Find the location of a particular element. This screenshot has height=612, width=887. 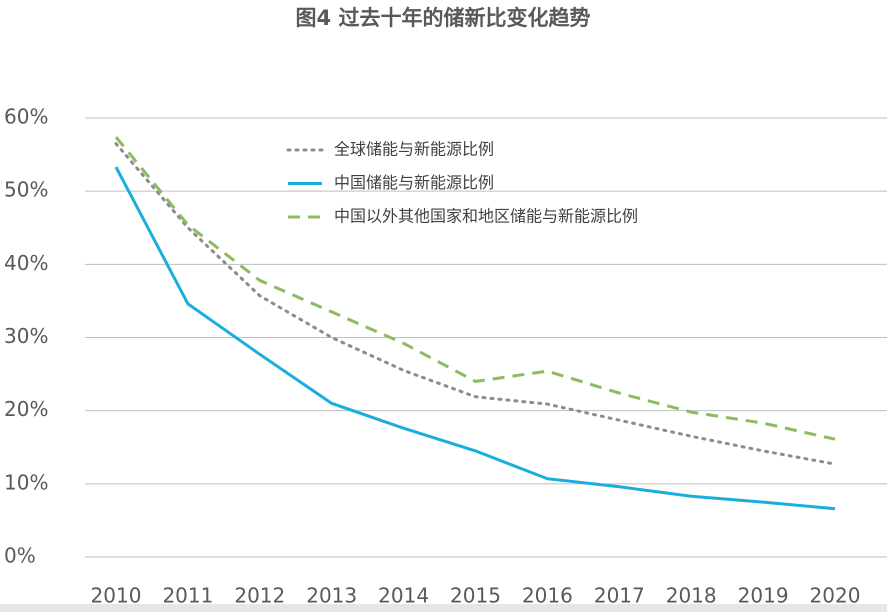

x-tick-label: 2017 is located at coordinates (619, 596).